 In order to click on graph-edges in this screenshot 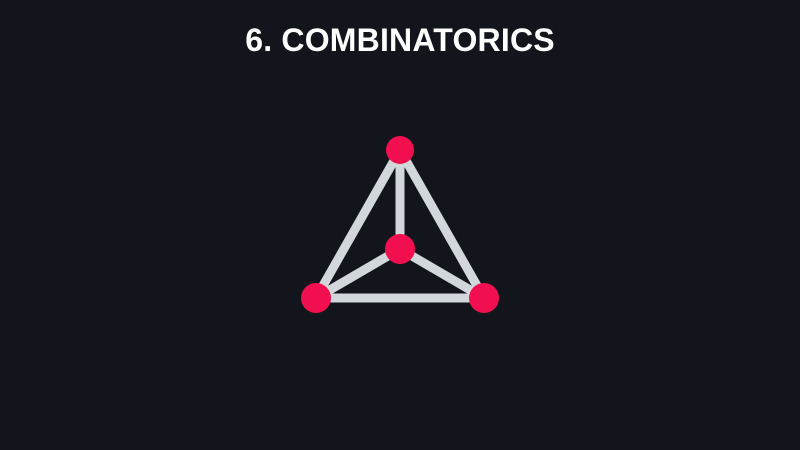, I will do `click(400, 224)`.